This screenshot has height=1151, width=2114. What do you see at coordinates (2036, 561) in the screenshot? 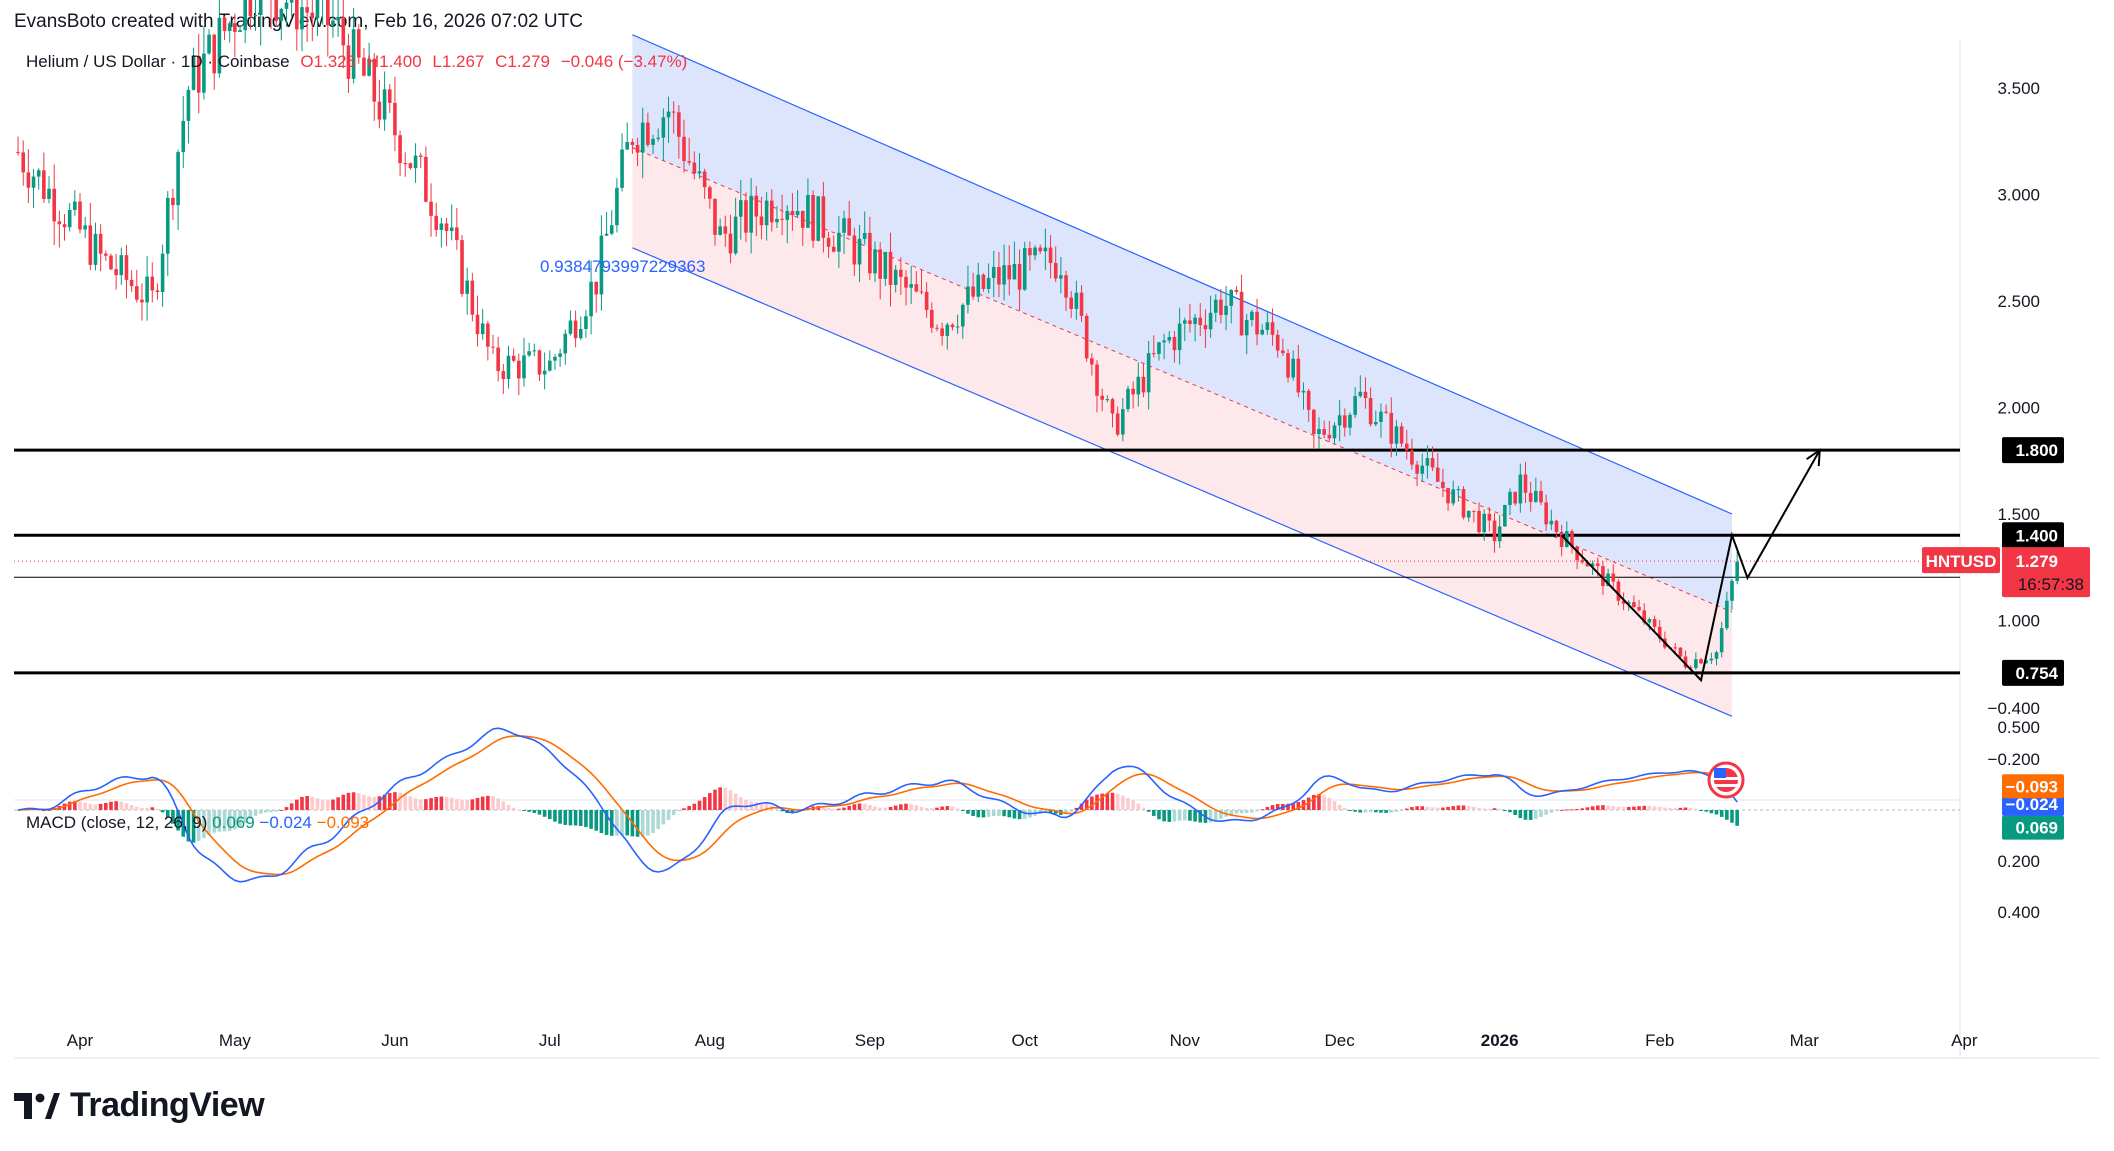
I see `current-price-text: 1.279` at bounding box center [2036, 561].